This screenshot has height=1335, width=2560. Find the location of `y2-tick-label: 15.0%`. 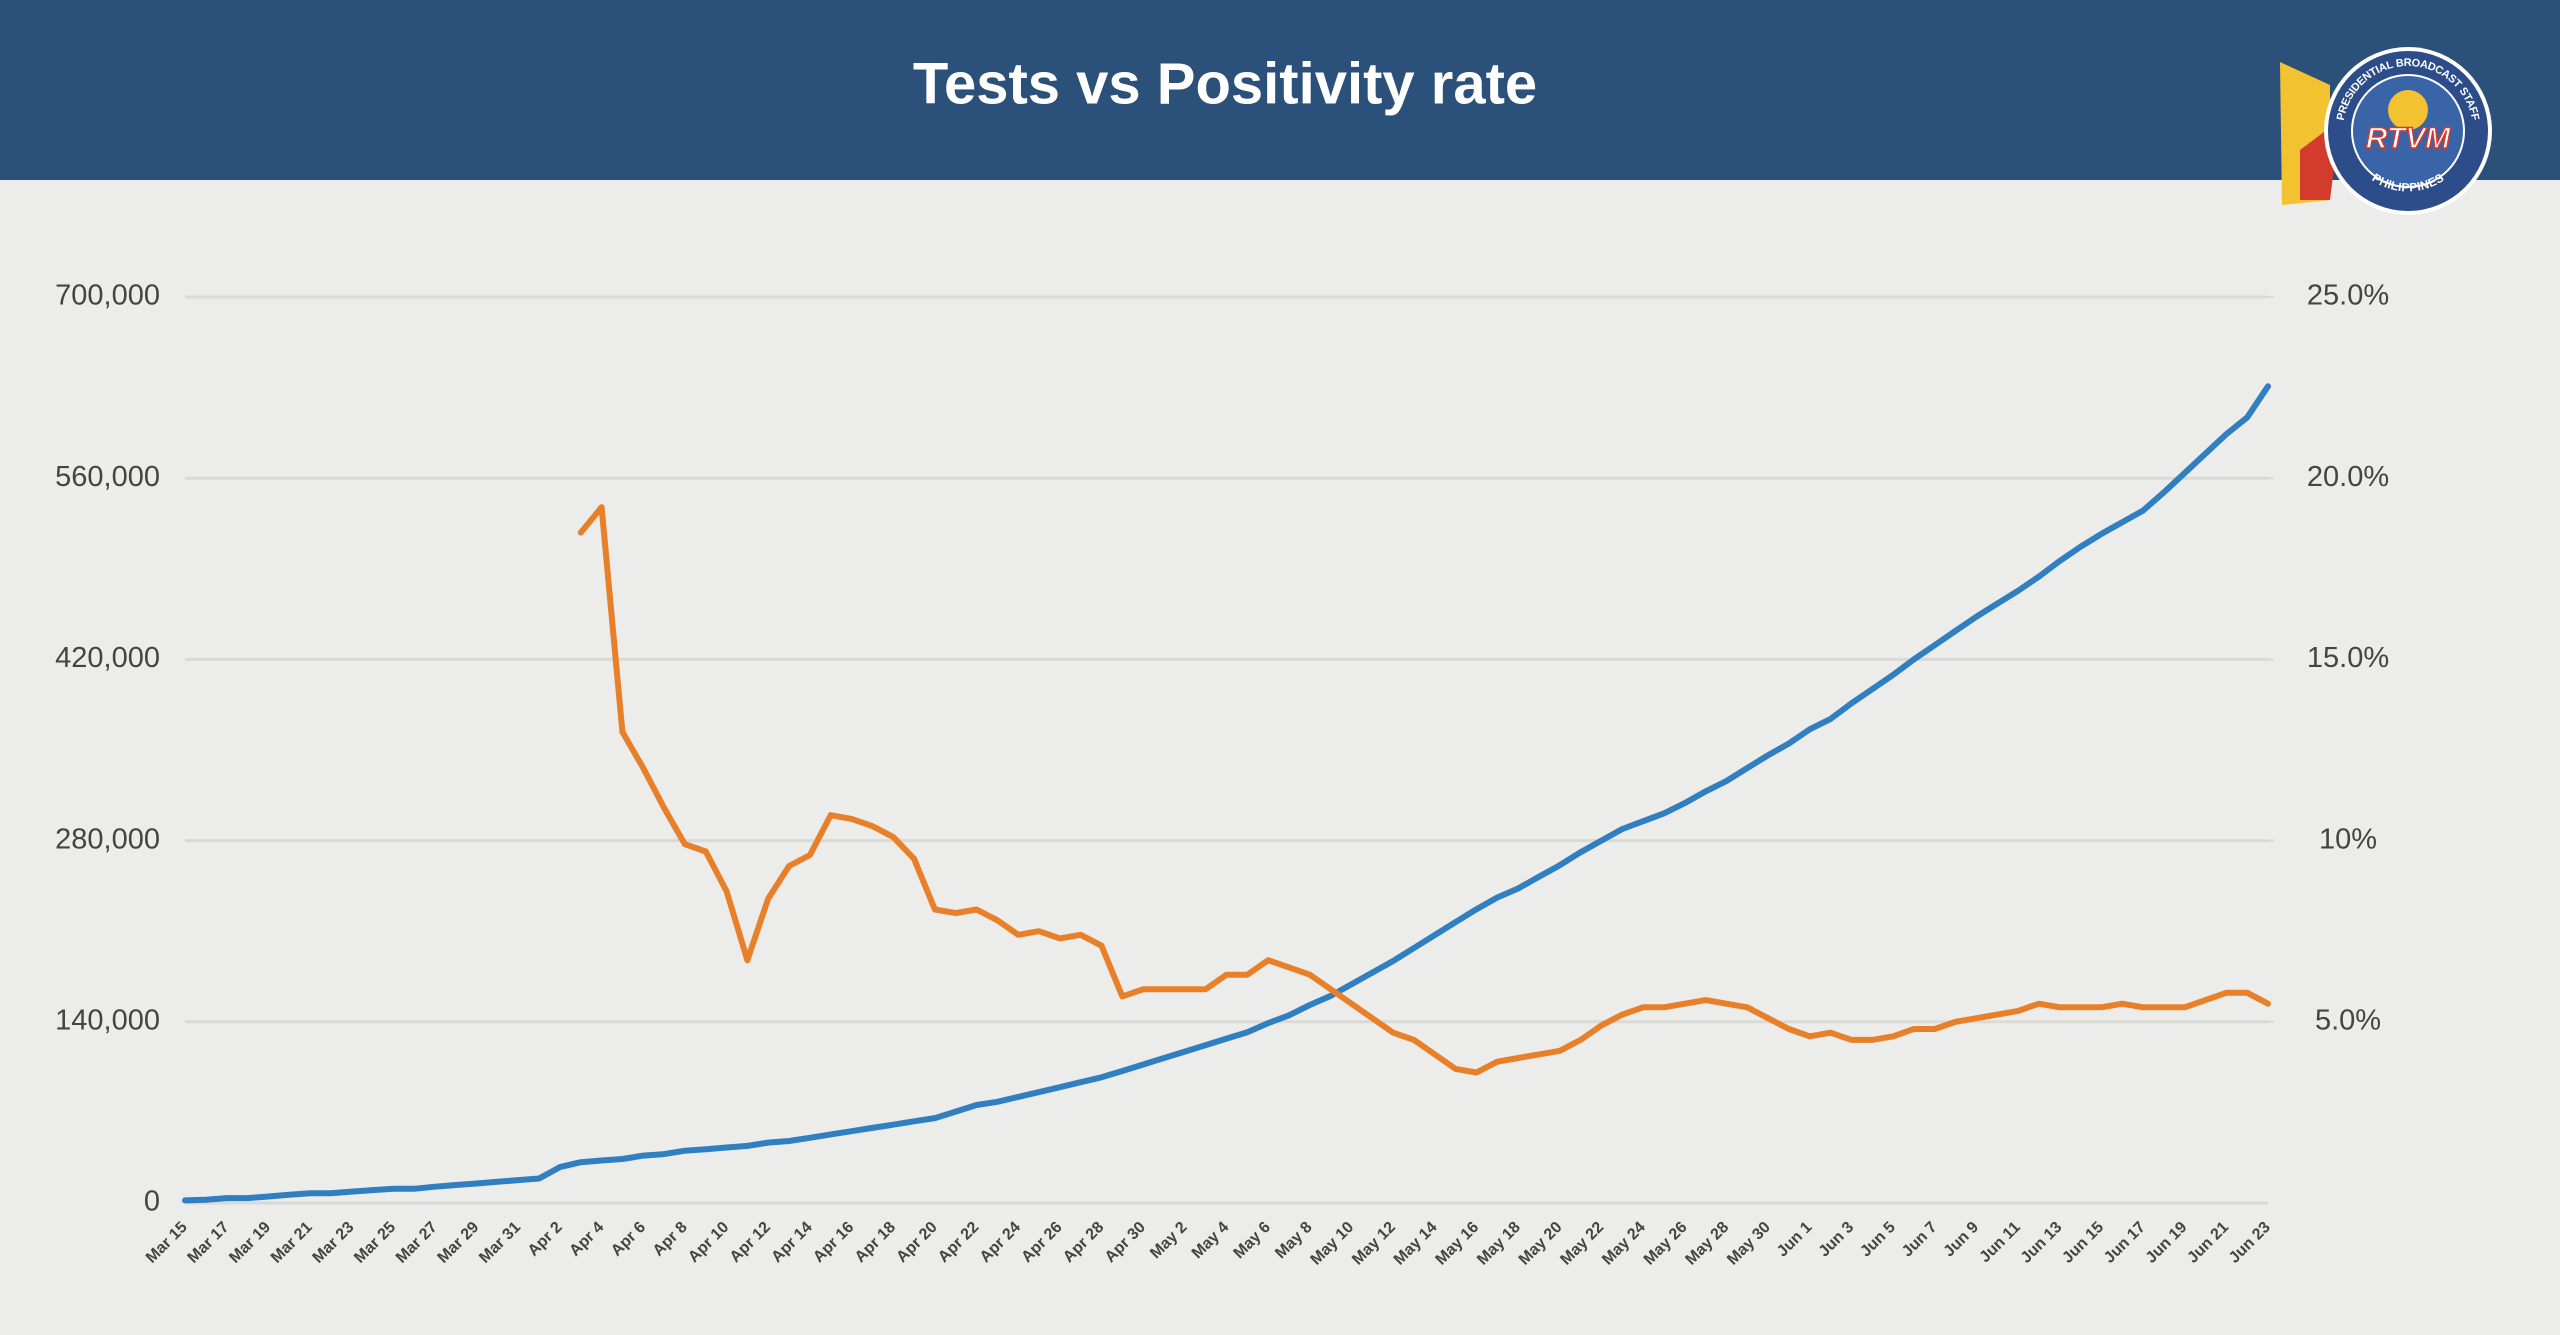

y2-tick-label: 15.0% is located at coordinates (2348, 658).